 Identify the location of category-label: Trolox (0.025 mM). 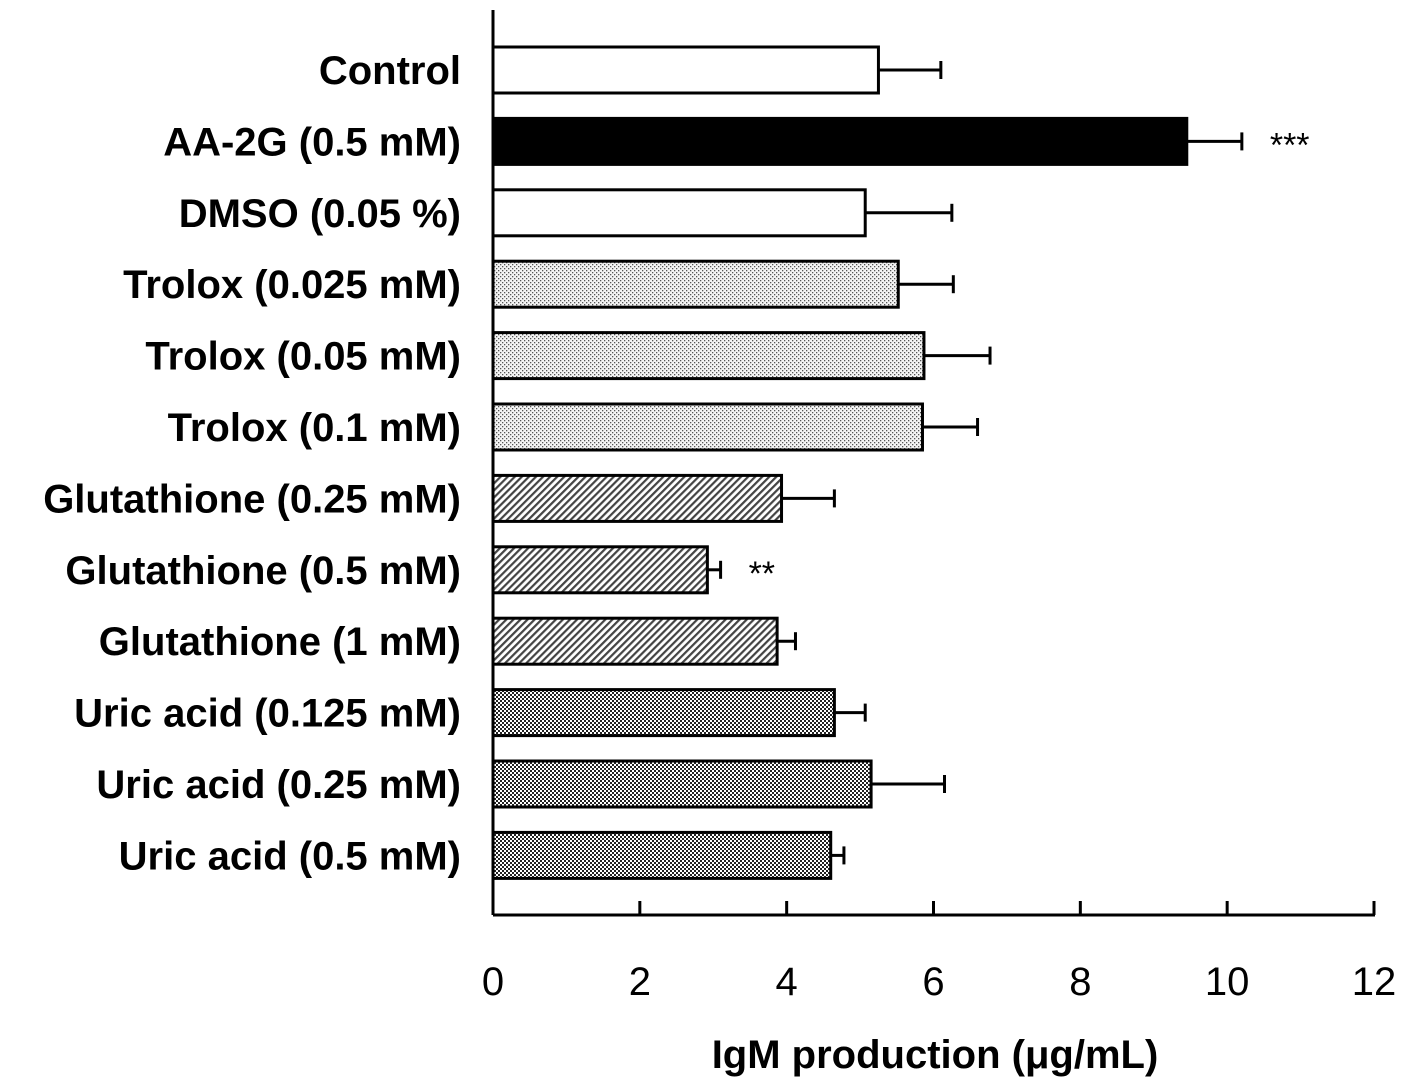
(292, 285).